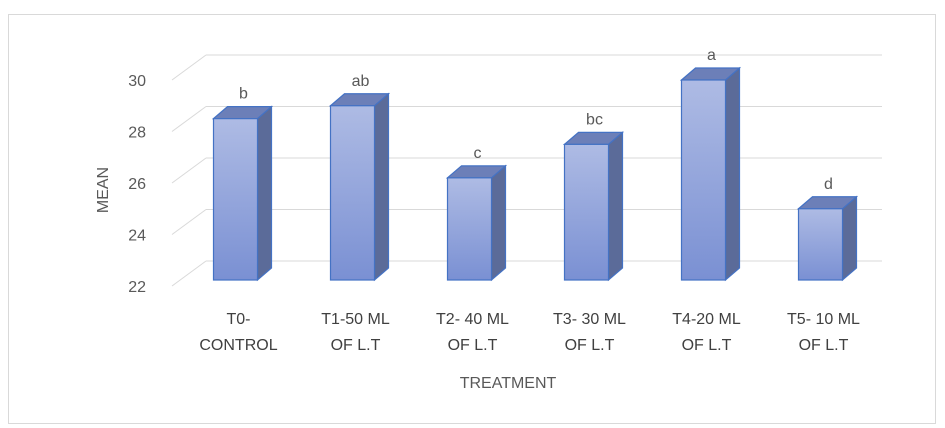 The width and height of the screenshot is (945, 428). What do you see at coordinates (711, 55) in the screenshot?
I see `data-label: a` at bounding box center [711, 55].